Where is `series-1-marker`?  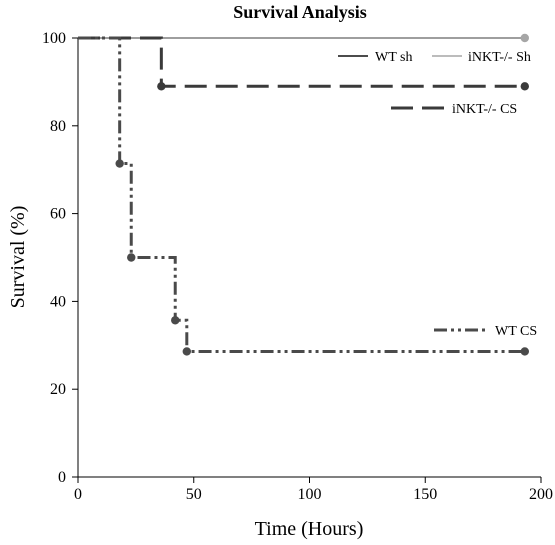
series-1-marker is located at coordinates (524, 38).